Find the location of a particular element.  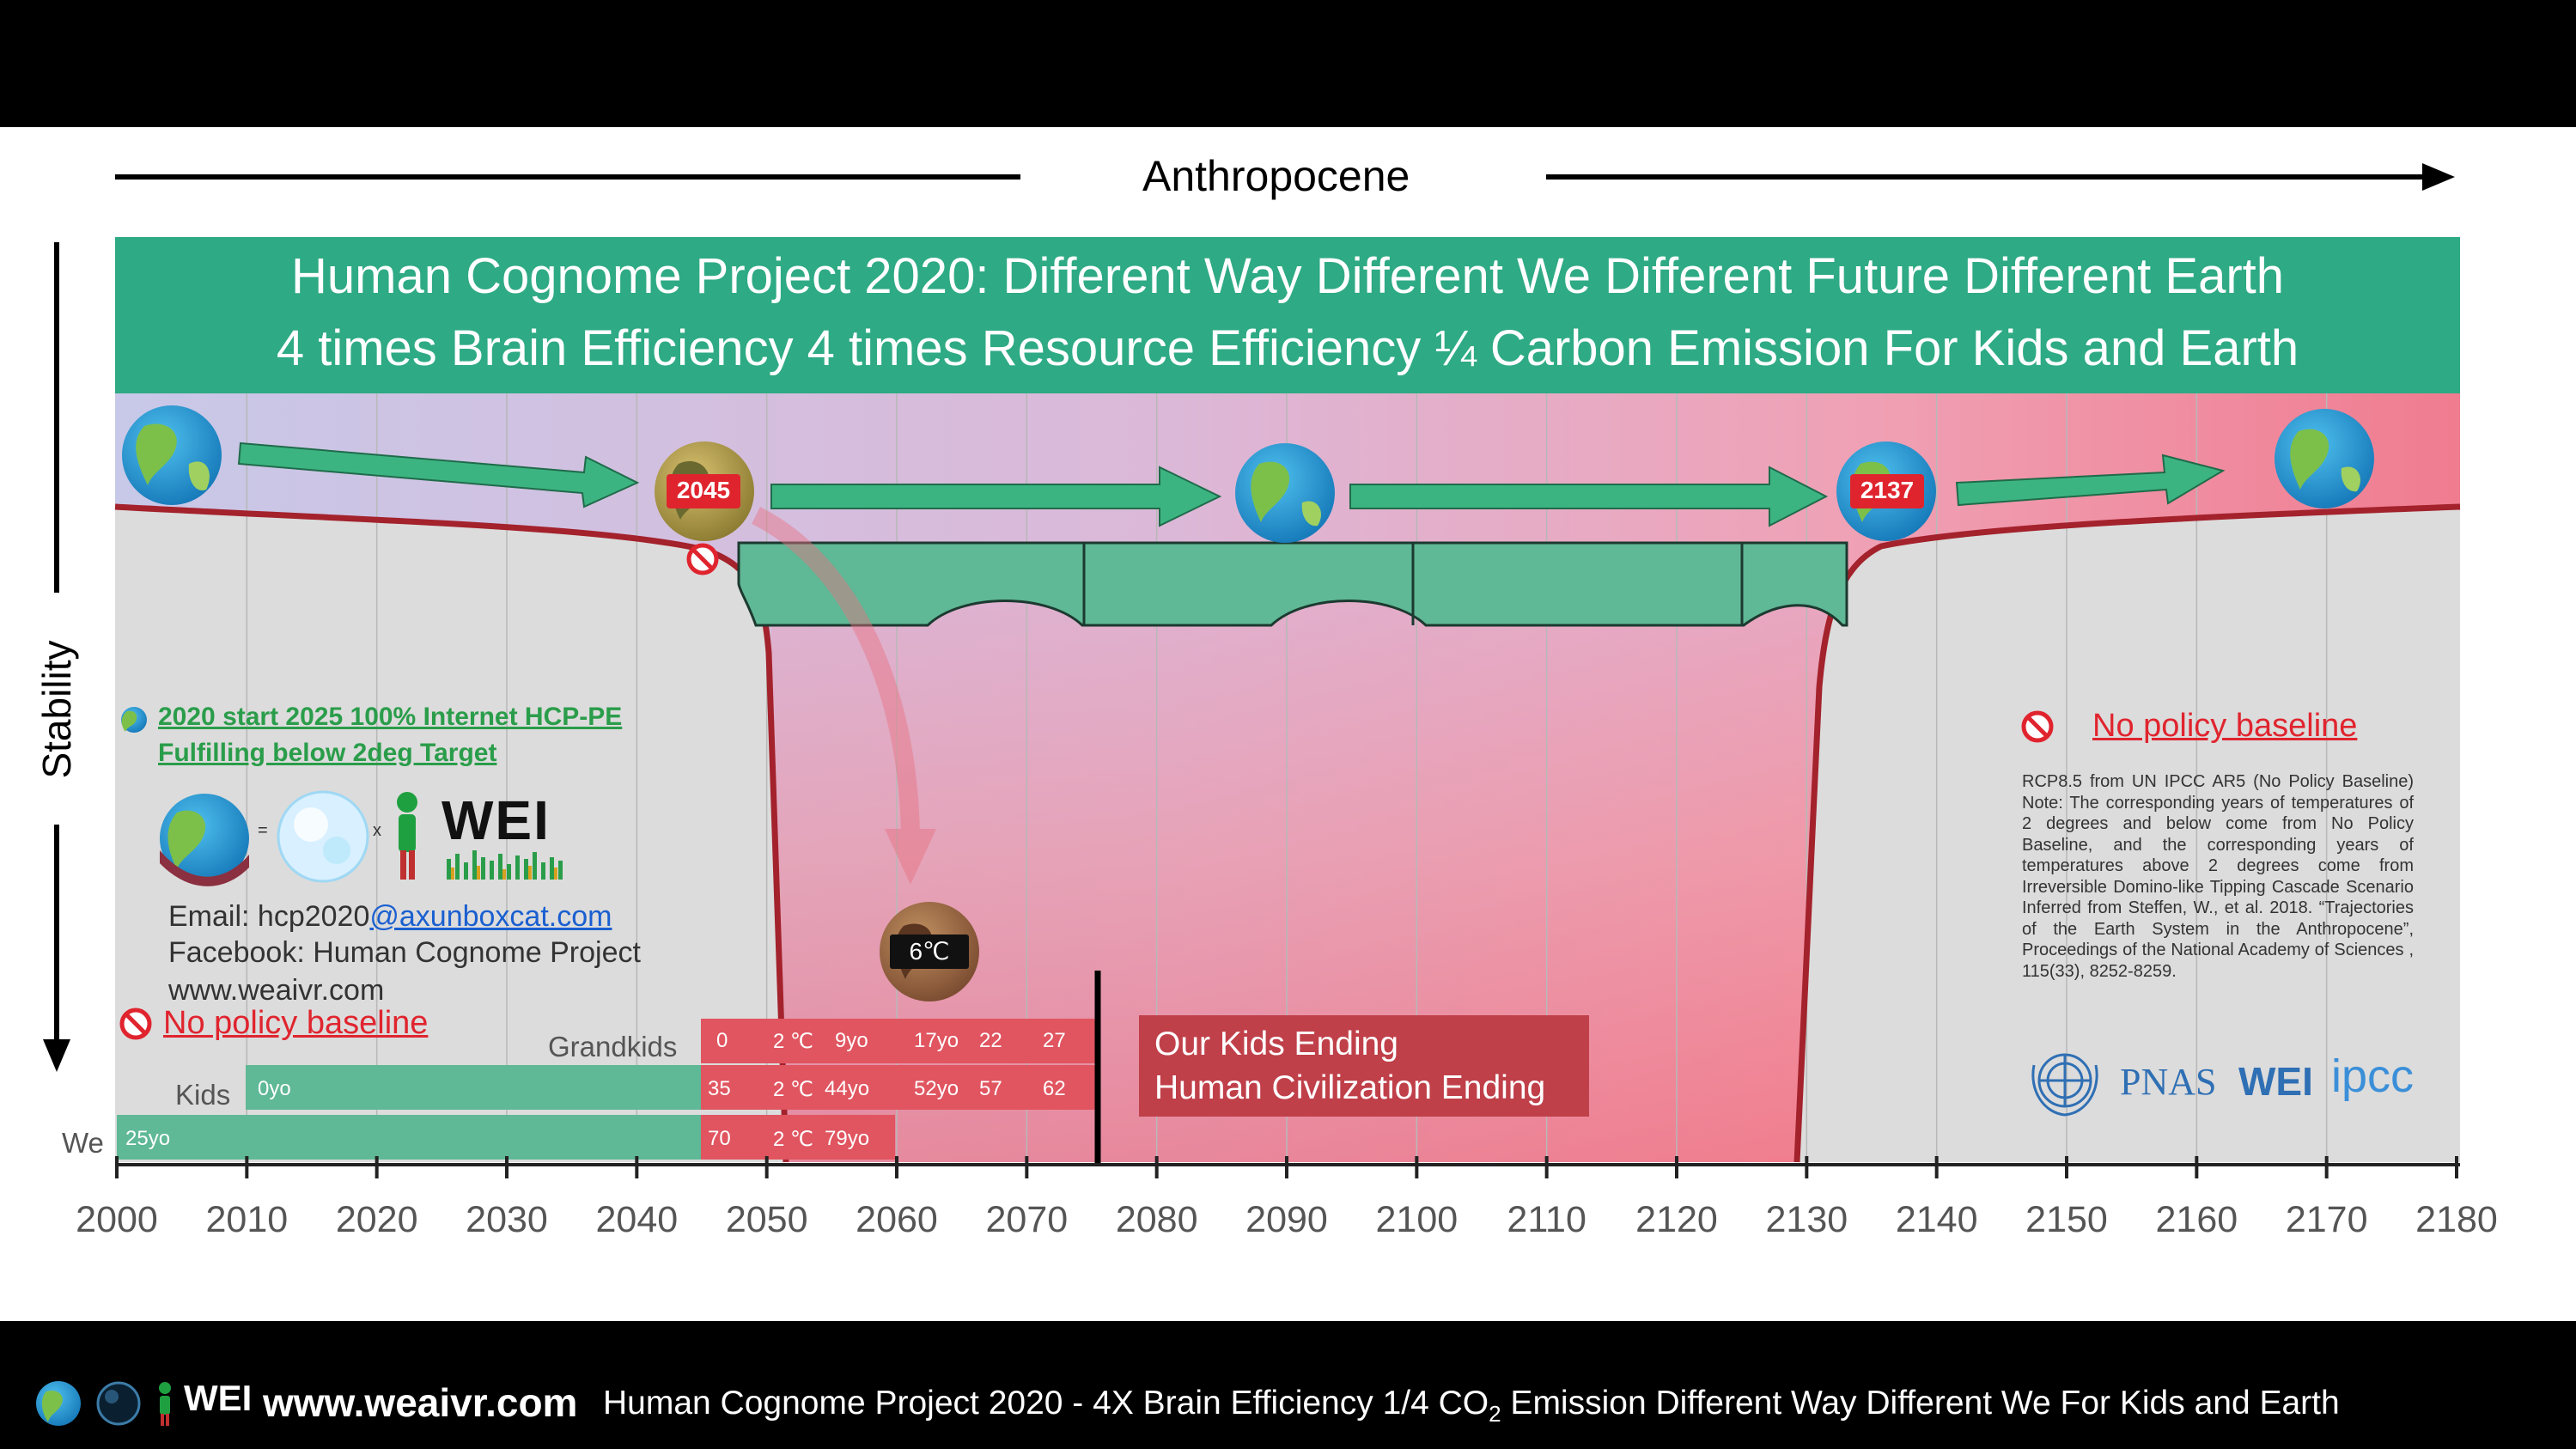

kids-age-1: 44yo is located at coordinates (847, 1088).